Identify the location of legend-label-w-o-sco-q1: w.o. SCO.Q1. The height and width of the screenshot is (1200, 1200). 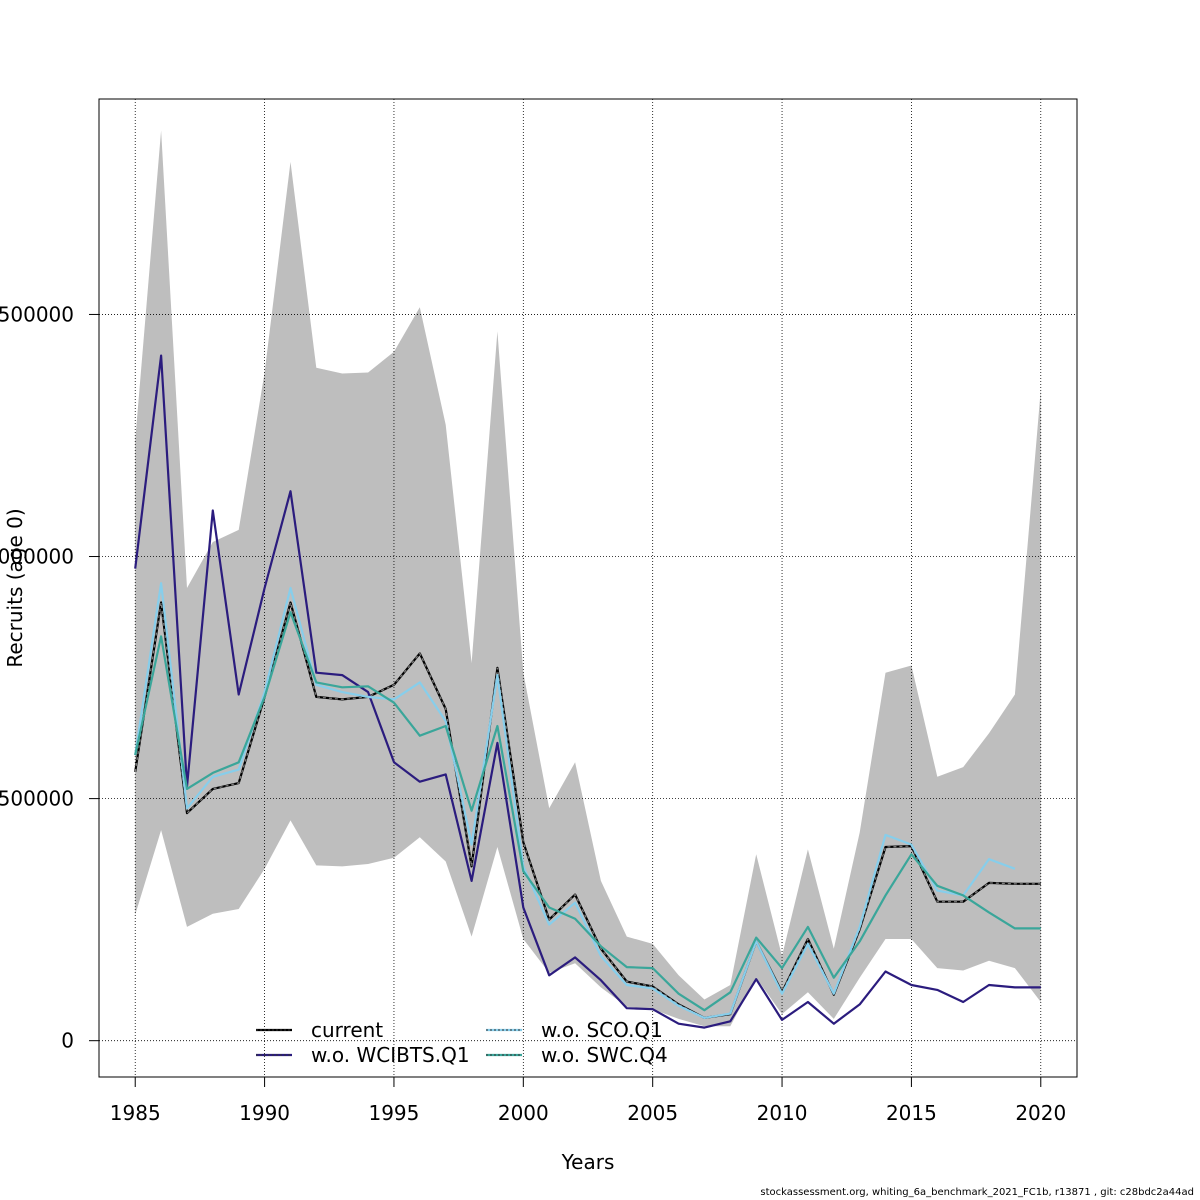
(602, 1030).